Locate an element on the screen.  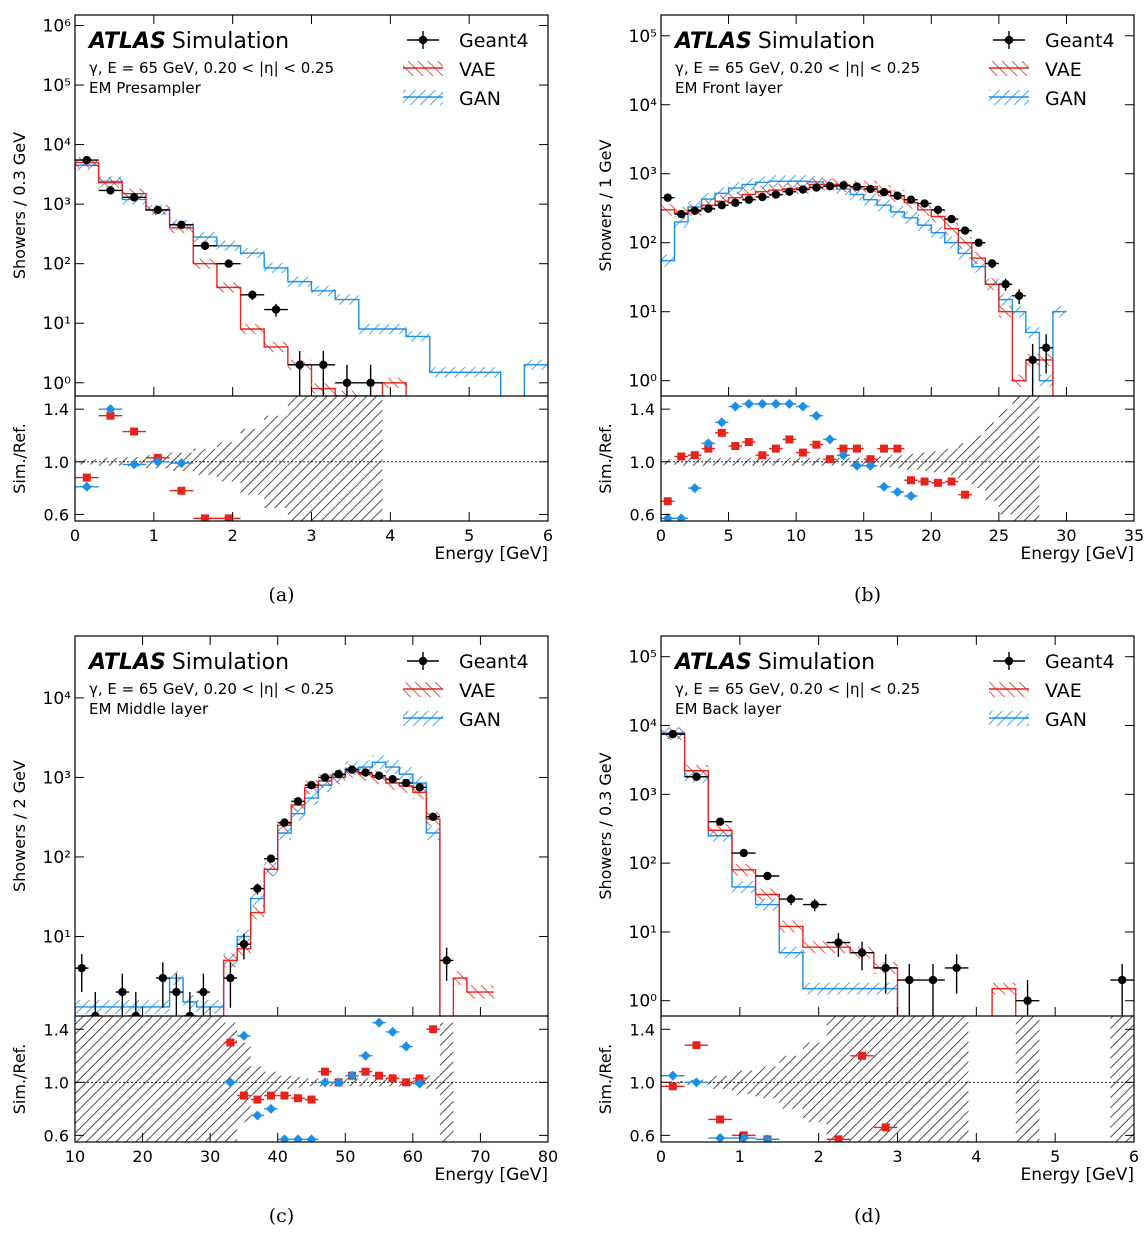
y-tick-label: 10² is located at coordinates (57, 858).